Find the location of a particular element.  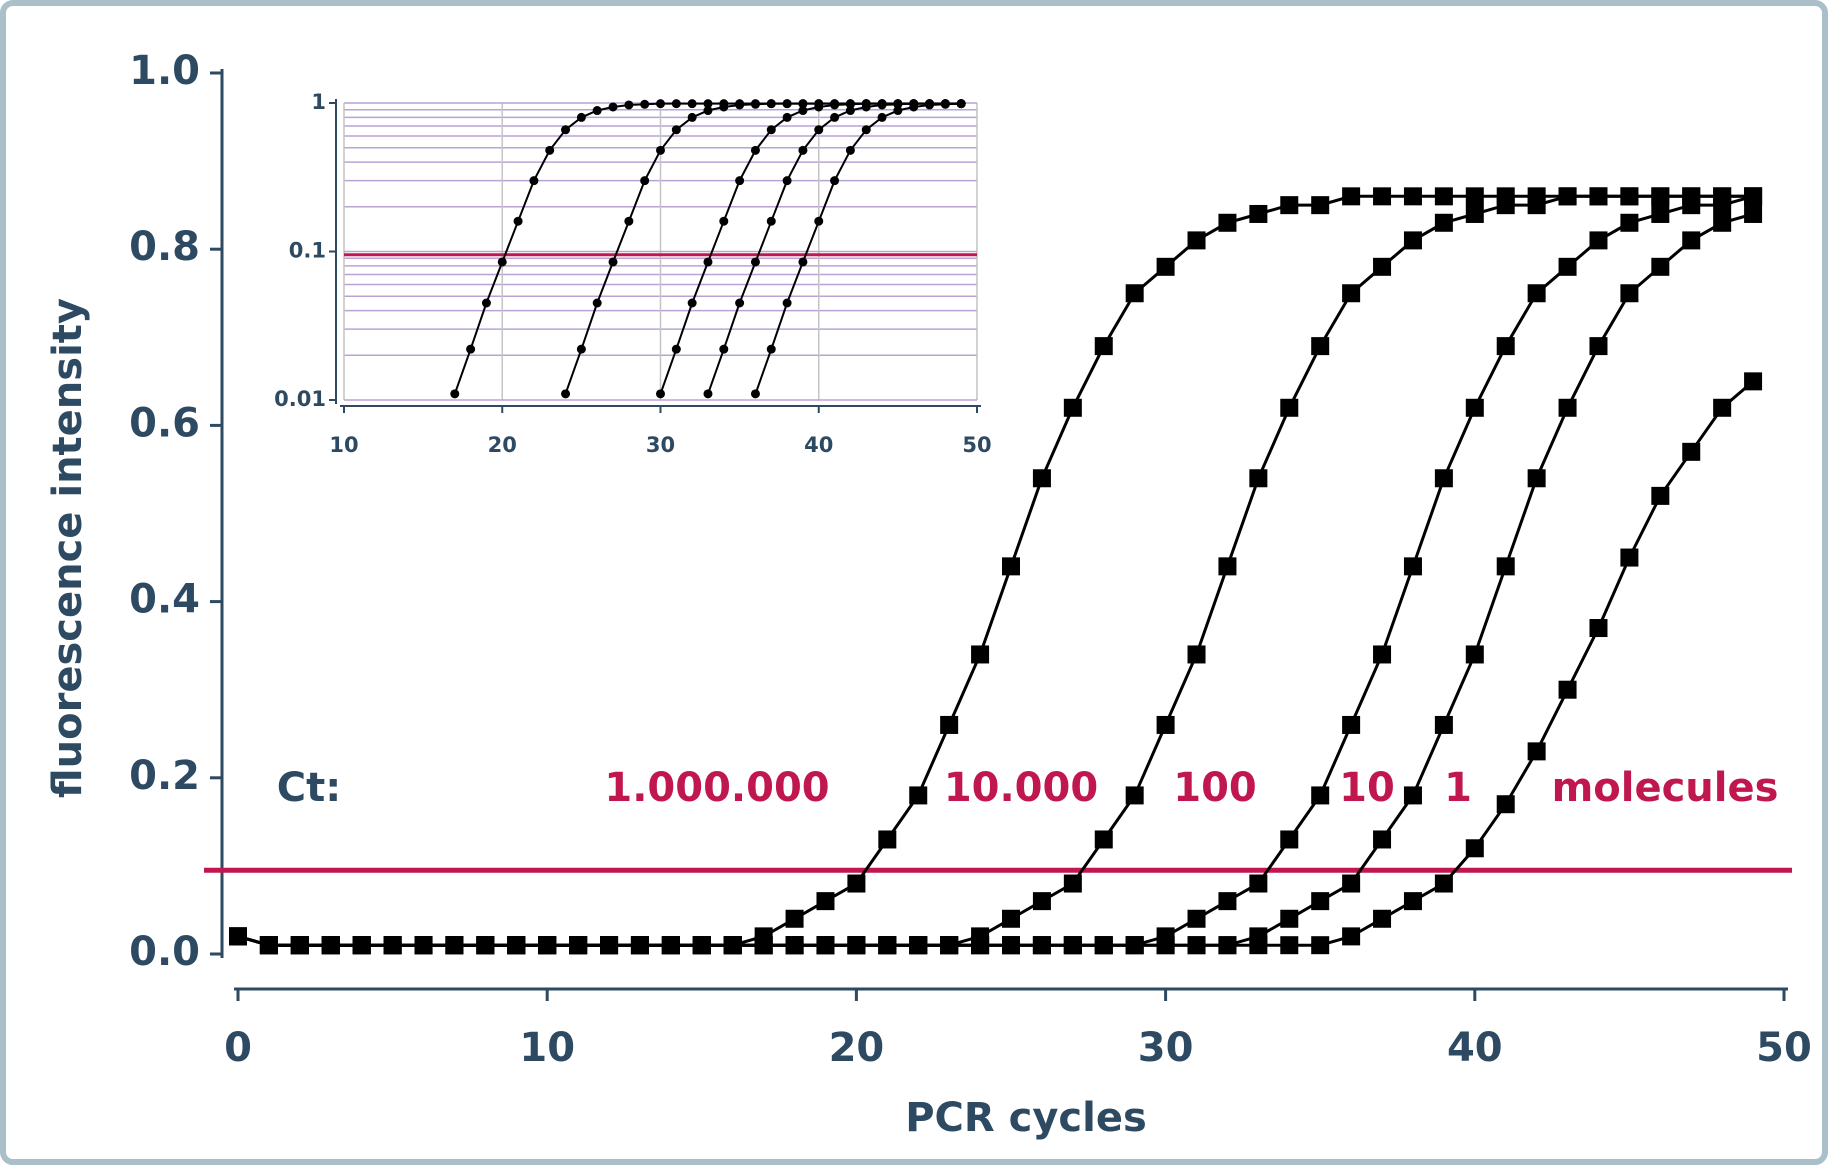

annotation: molecules is located at coordinates (1665, 788).